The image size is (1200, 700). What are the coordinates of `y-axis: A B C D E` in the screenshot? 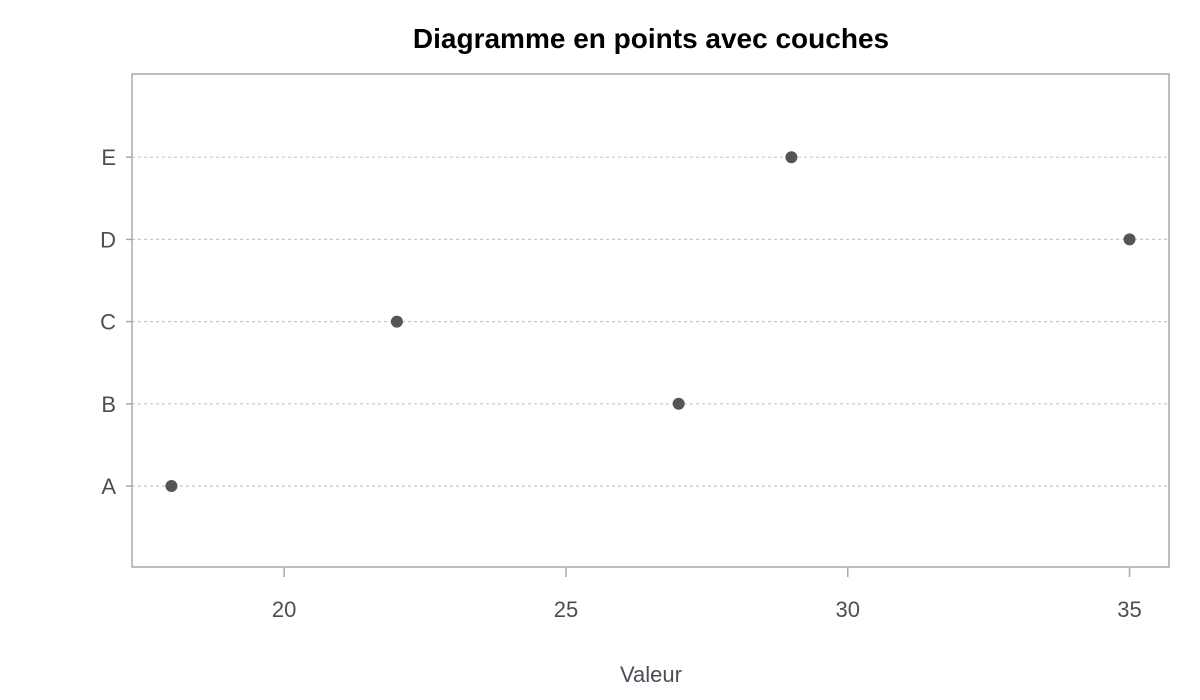 It's located at (116, 322).